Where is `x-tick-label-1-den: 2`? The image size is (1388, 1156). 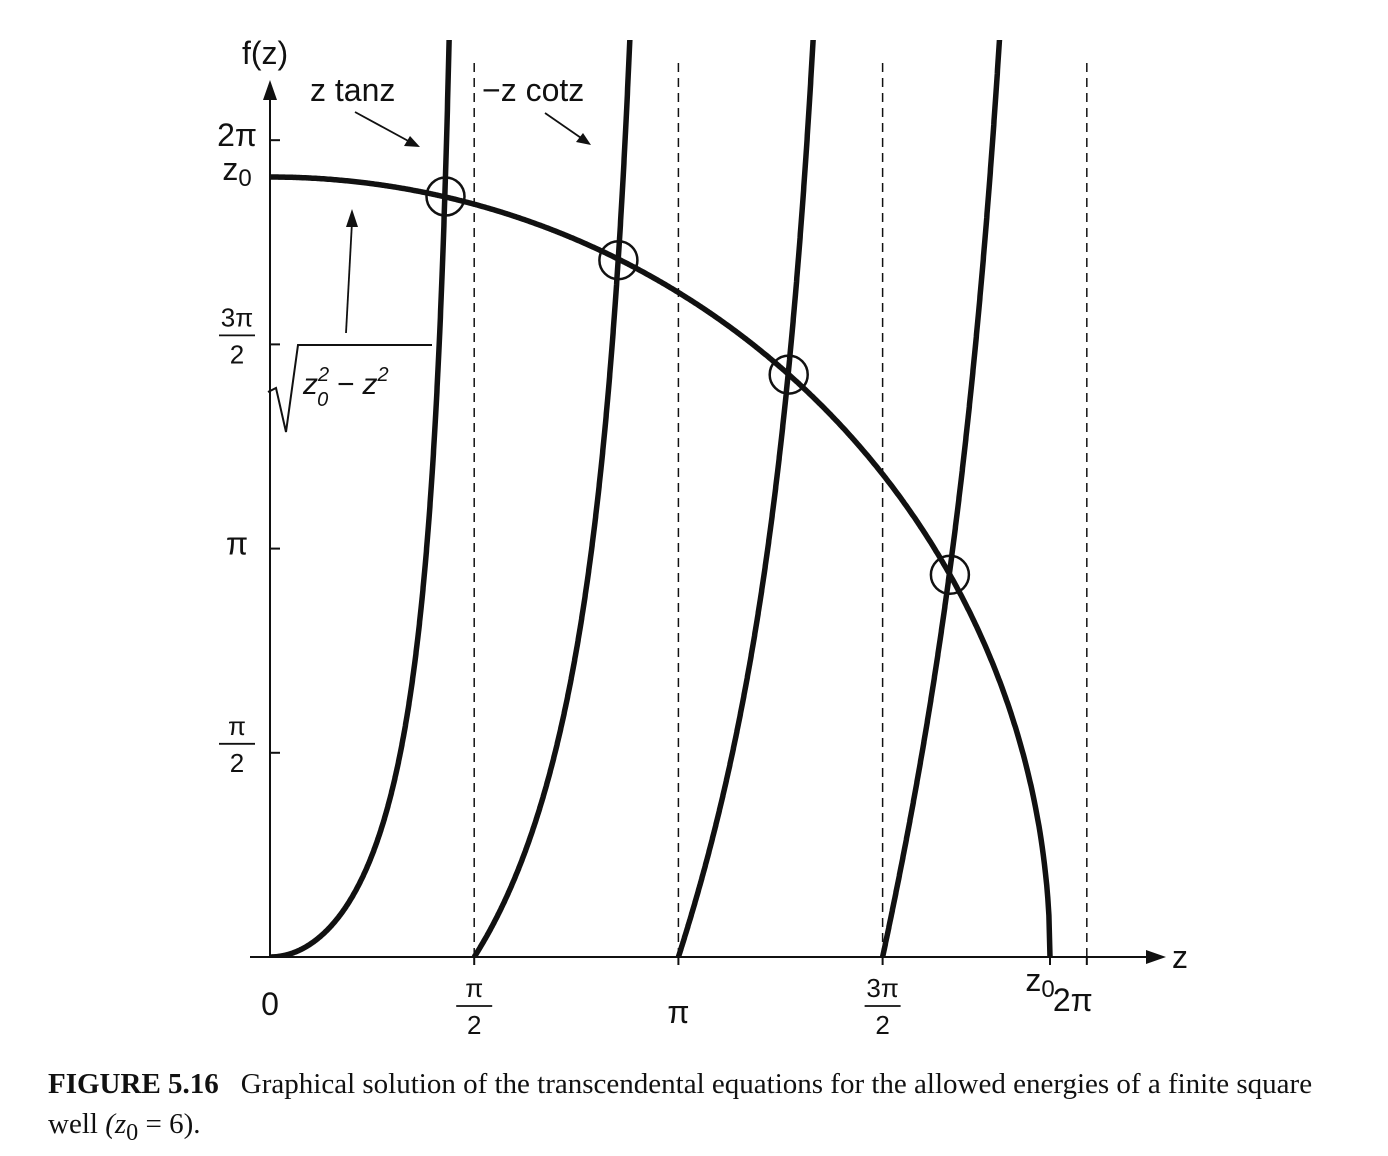
x-tick-label-1-den: 2 is located at coordinates (474, 1025).